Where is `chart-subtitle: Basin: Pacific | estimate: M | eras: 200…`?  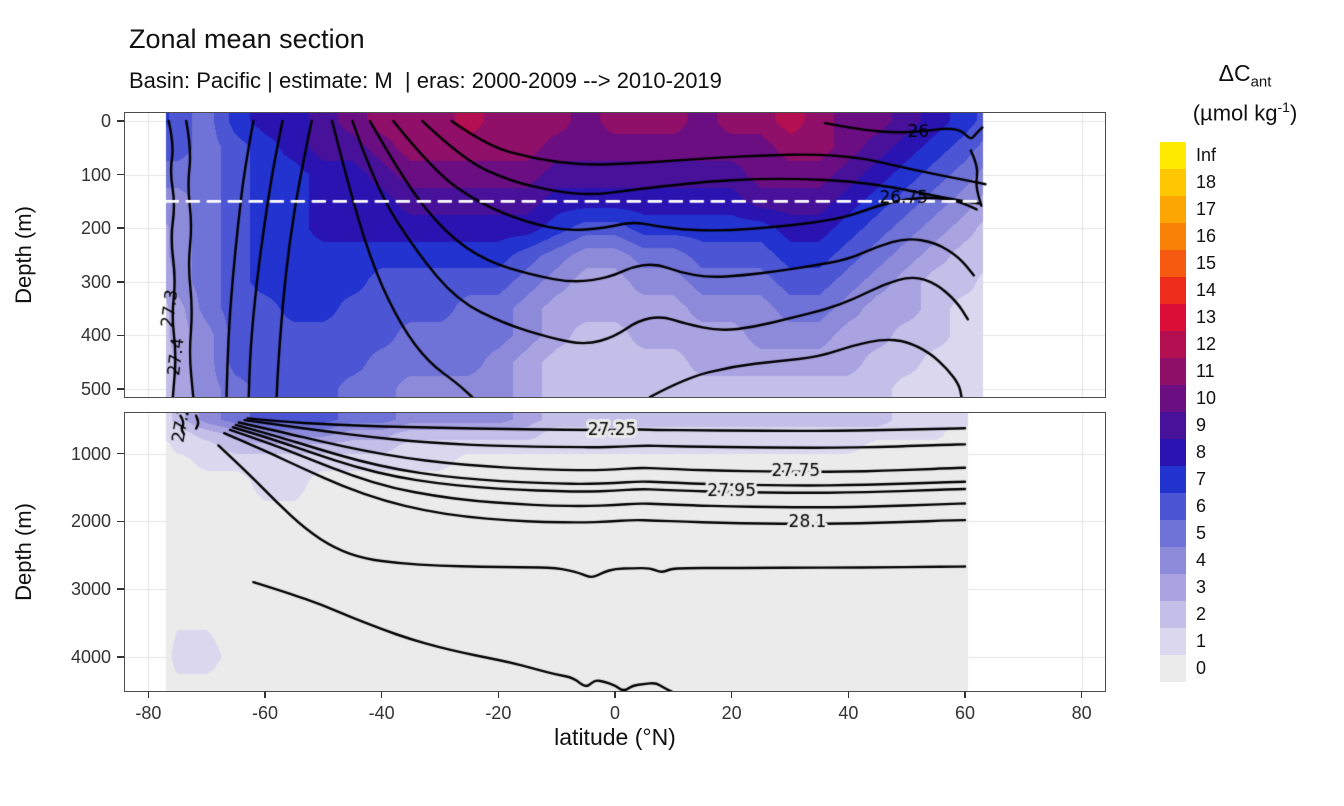 chart-subtitle: Basin: Pacific | estimate: M | eras: 200… is located at coordinates (425, 80).